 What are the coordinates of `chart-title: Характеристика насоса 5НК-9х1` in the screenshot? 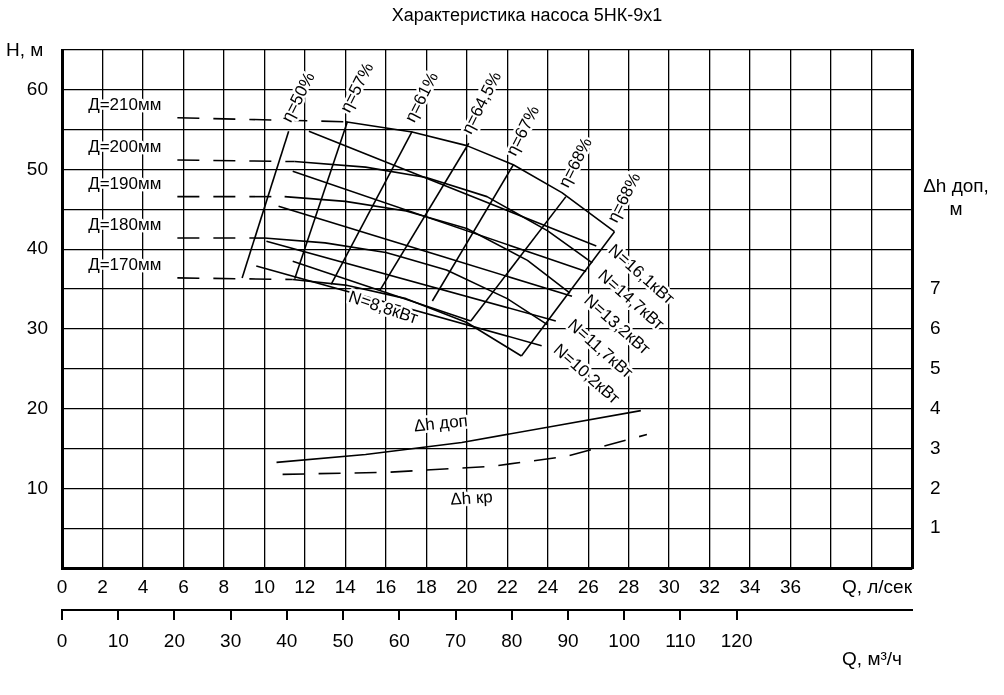 It's located at (527, 14).